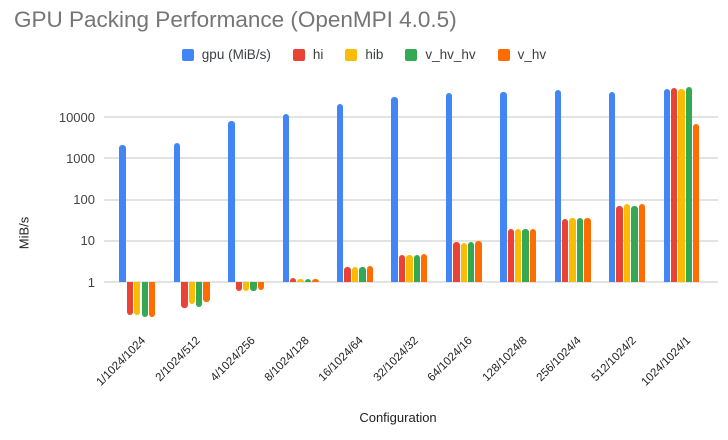  I want to click on x-tick-label-16-1024-64: 16/1024/64, so click(342, 359).